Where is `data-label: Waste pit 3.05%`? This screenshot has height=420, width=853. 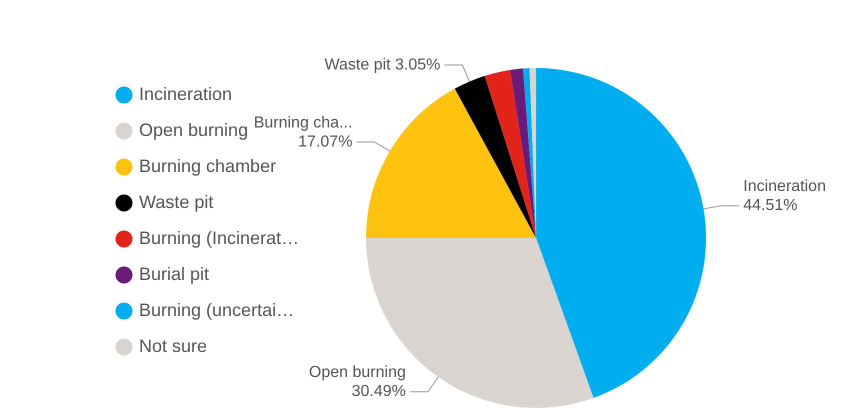 data-label: Waste pit 3.05% is located at coordinates (382, 65).